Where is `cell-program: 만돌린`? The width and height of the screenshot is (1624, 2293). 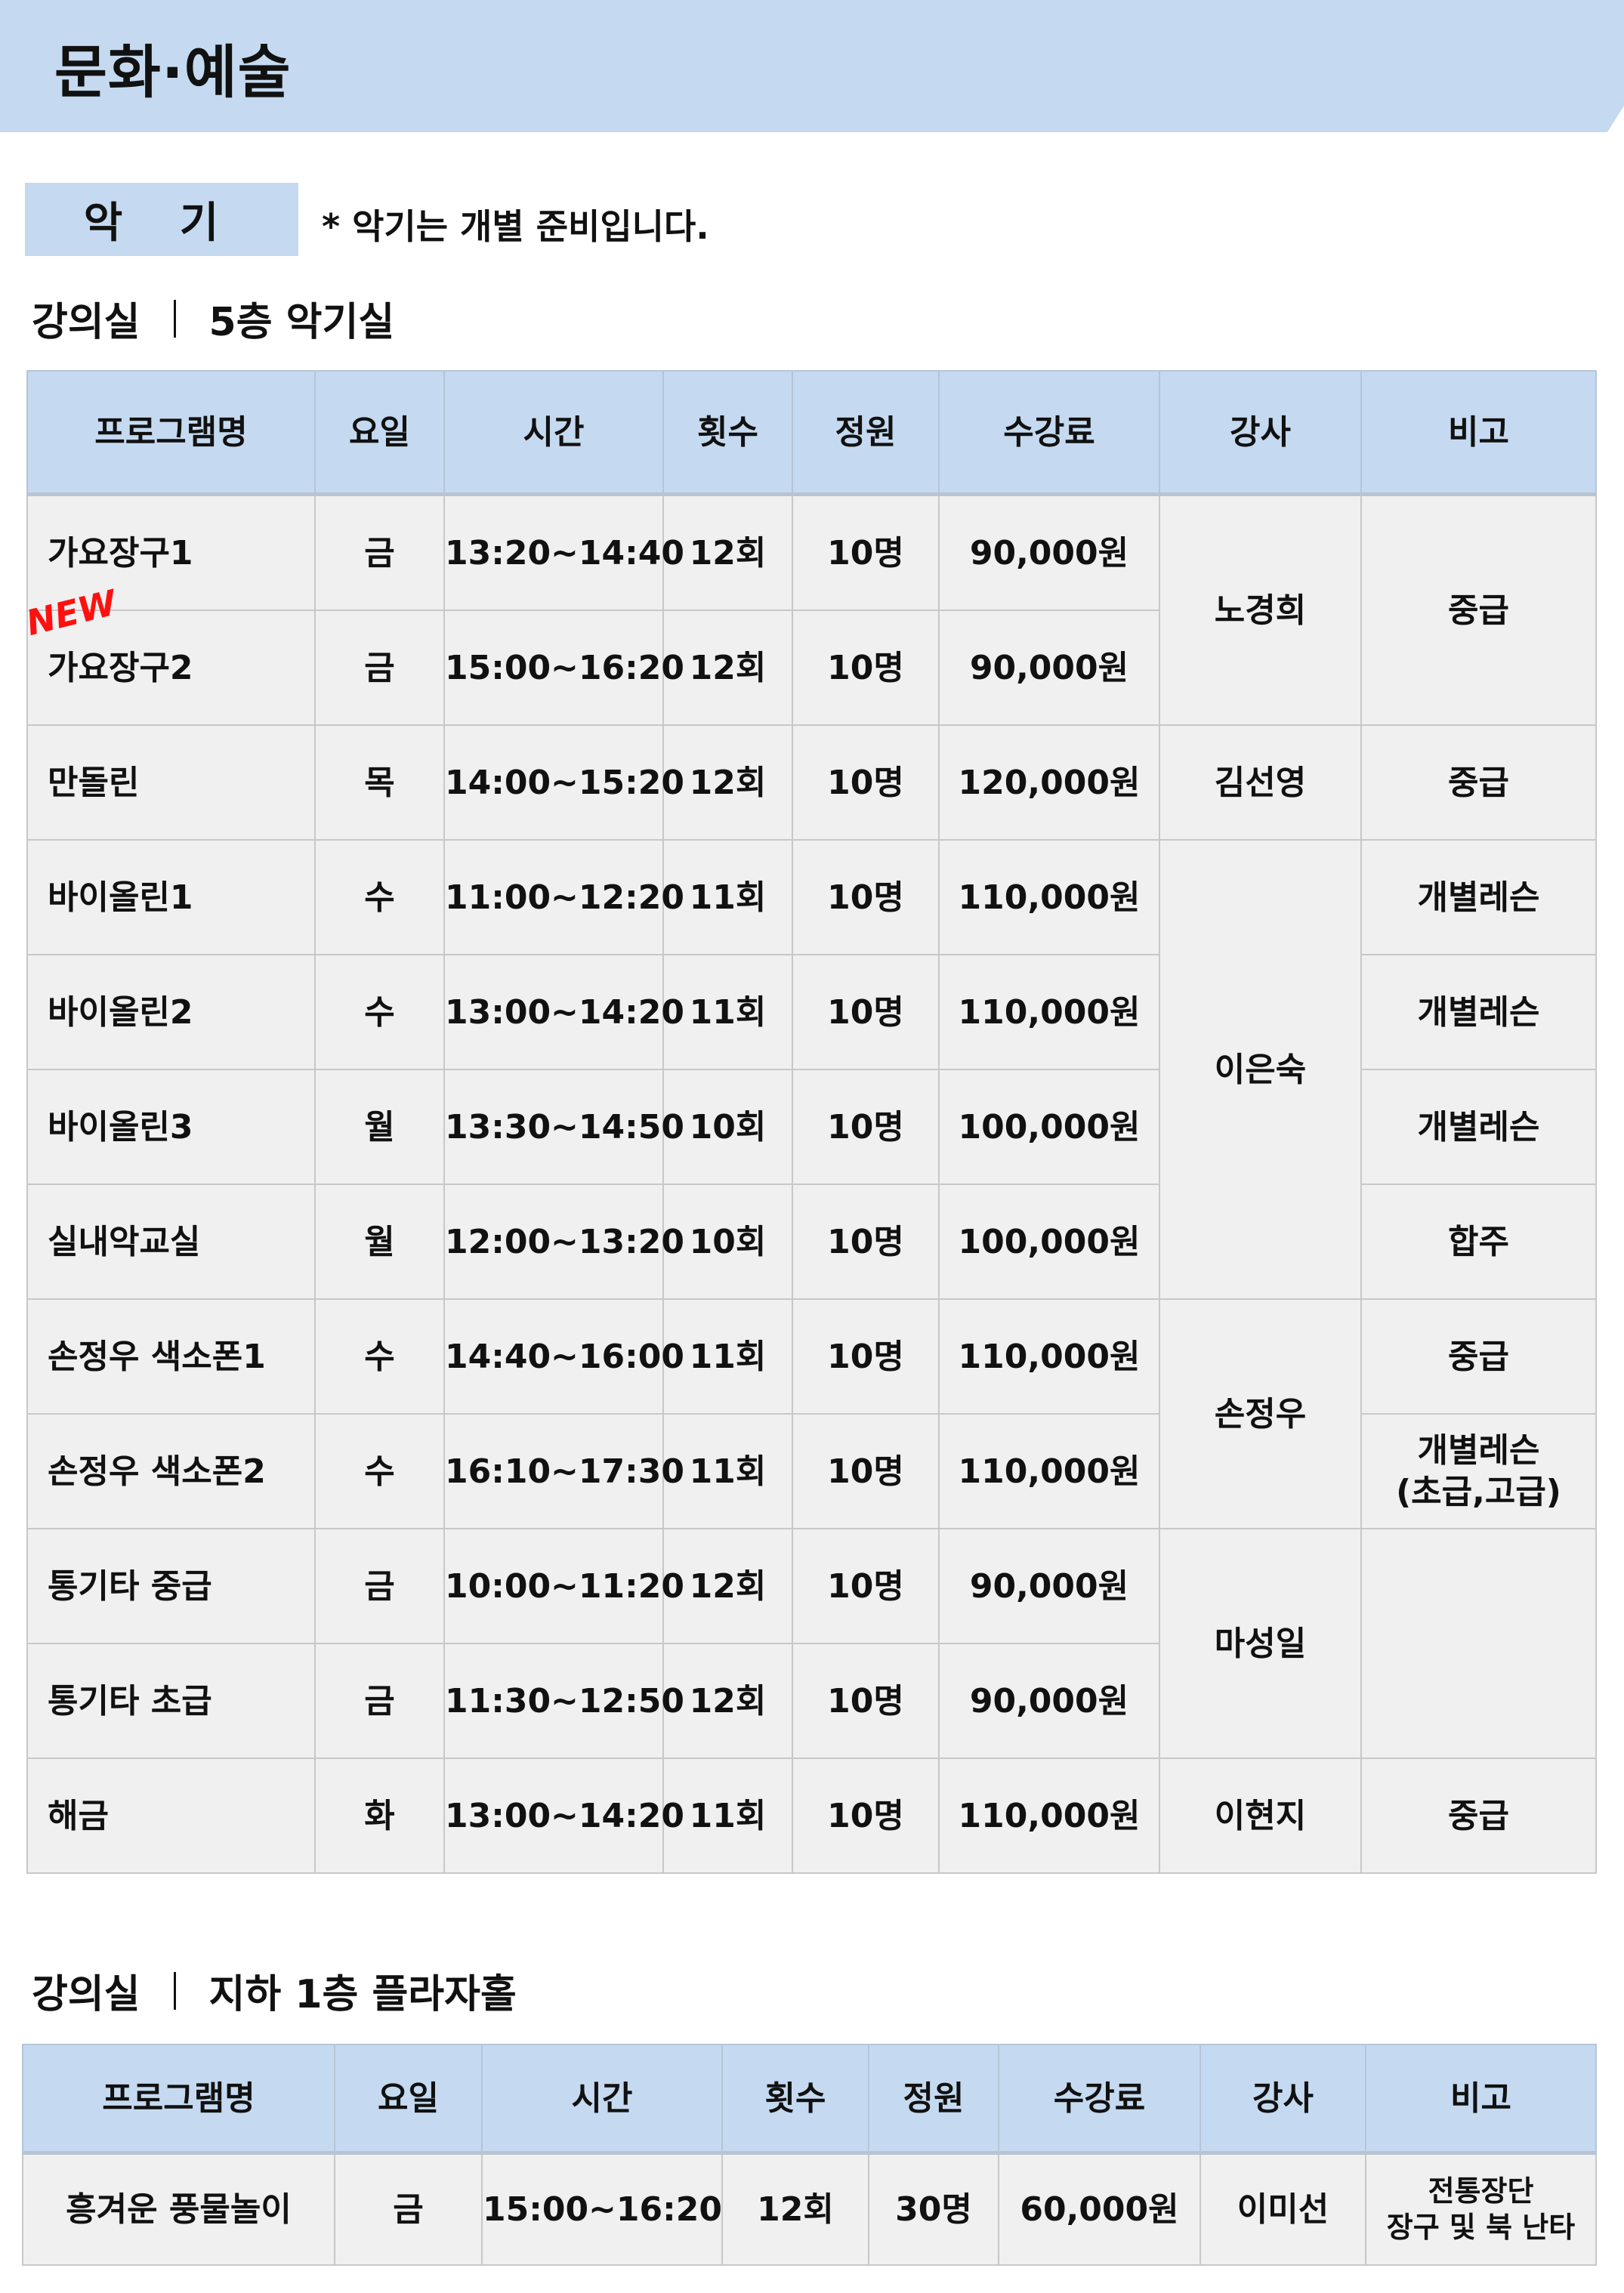
cell-program: 만돌린 is located at coordinates (171, 783).